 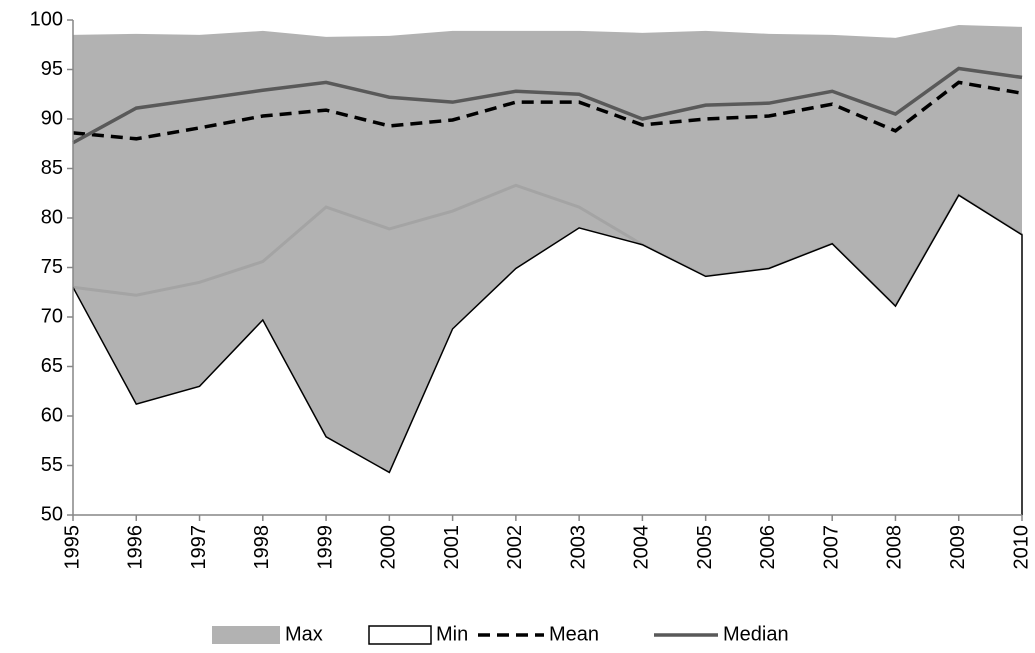 I want to click on x-tick-label: 1999, so click(x=325, y=547).